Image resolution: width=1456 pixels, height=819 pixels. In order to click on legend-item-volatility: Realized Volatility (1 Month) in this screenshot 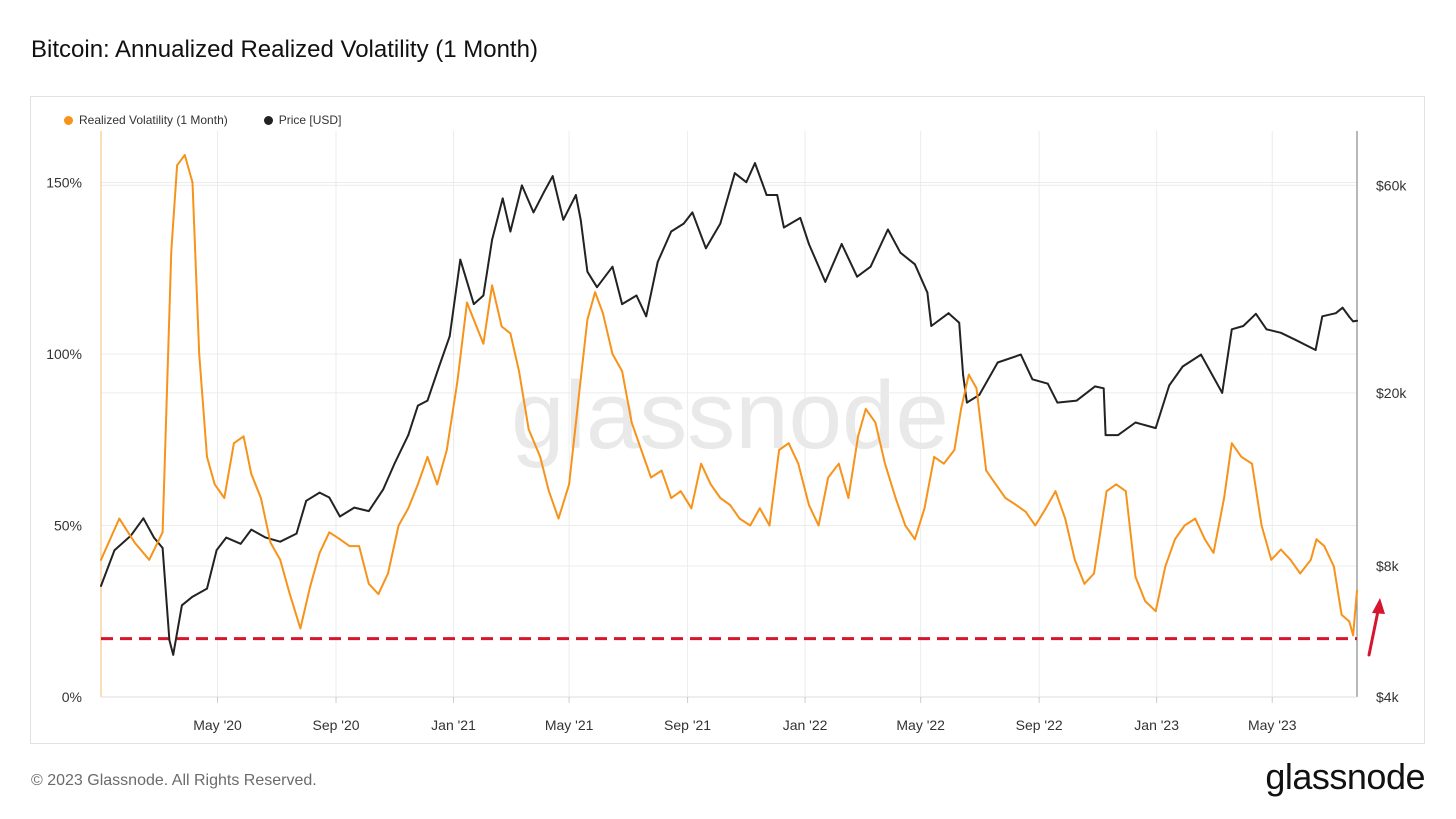, I will do `click(146, 120)`.